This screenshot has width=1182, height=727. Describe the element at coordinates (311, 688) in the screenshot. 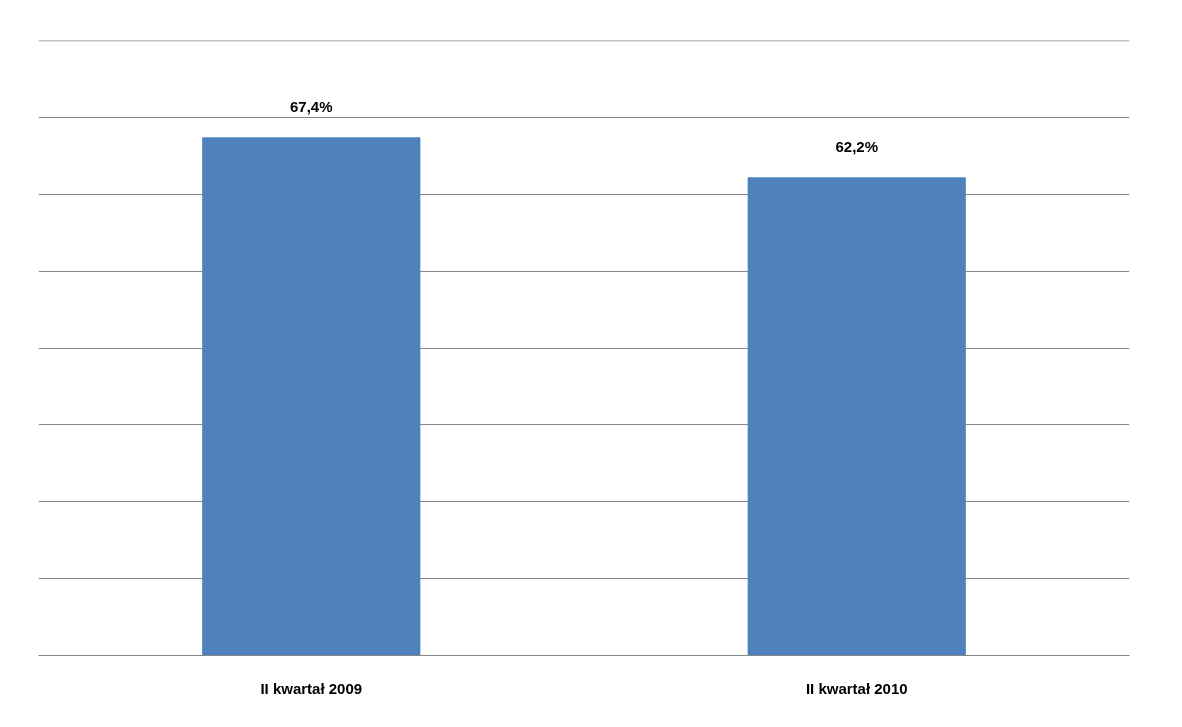

I see `x-tick-label: II kwartał 2009` at that location.